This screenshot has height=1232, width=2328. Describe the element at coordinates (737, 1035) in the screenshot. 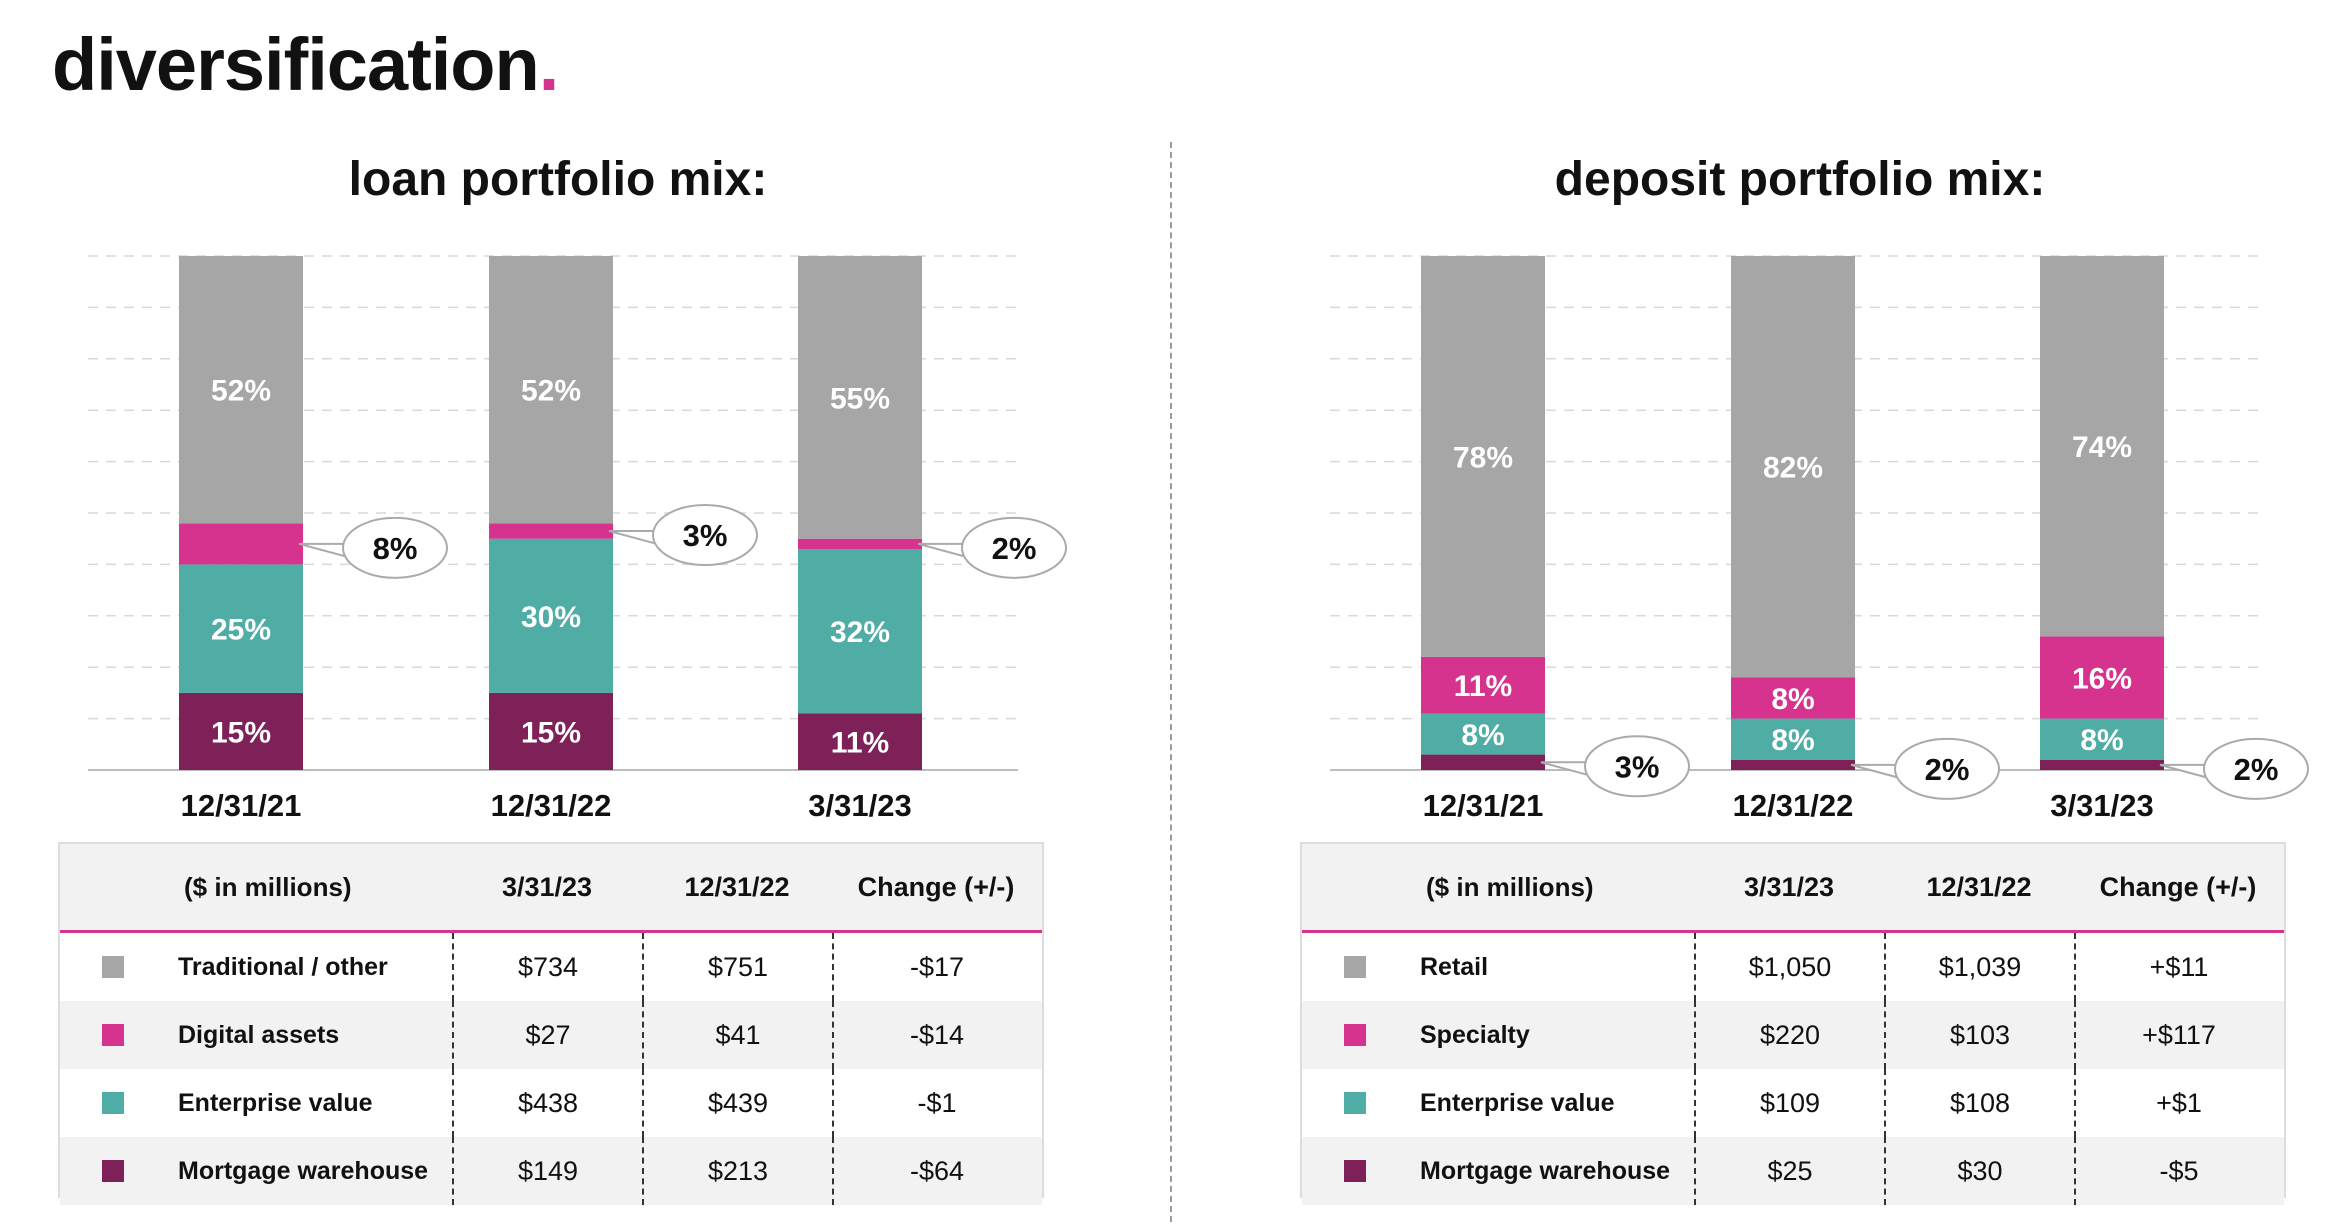

I see `cell-value: $41` at that location.